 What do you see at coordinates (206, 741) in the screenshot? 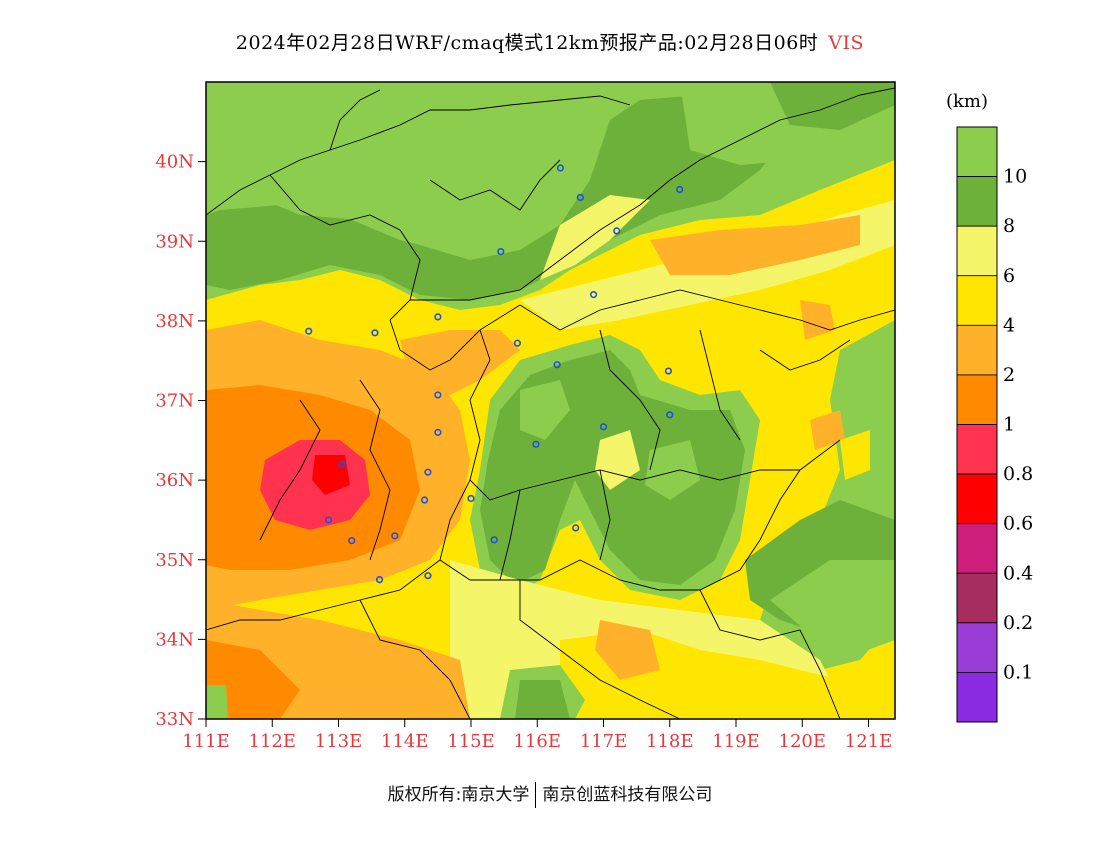
I see `lon-tick-label: 111E` at bounding box center [206, 741].